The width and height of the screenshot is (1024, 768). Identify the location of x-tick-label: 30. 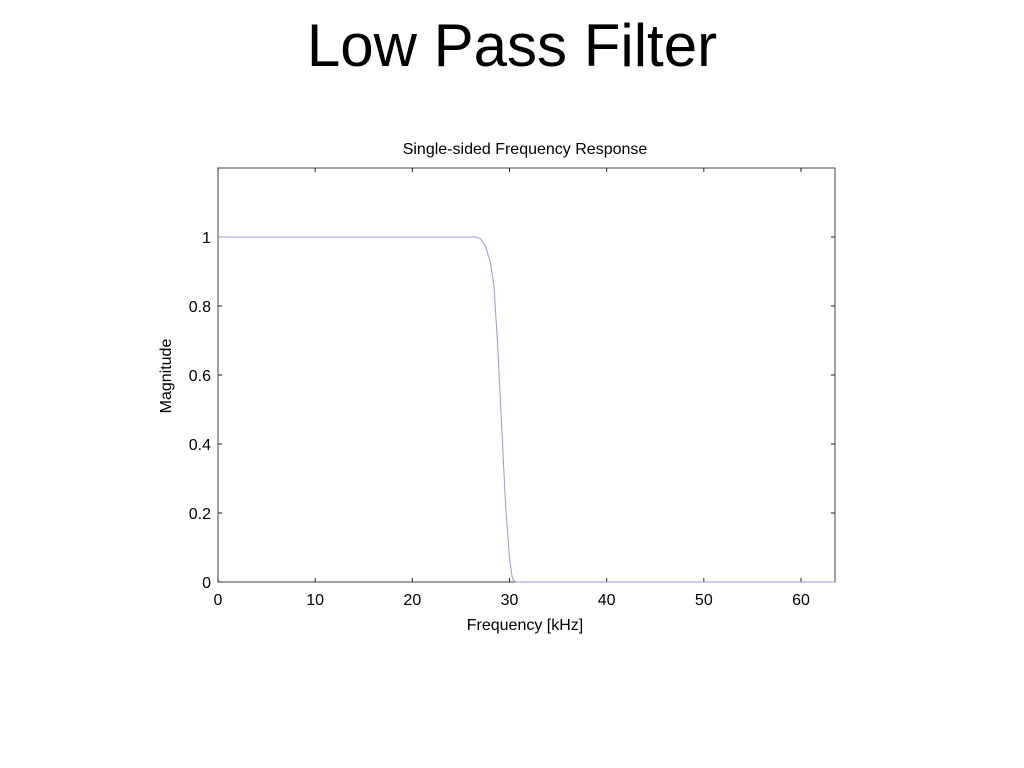
(510, 600).